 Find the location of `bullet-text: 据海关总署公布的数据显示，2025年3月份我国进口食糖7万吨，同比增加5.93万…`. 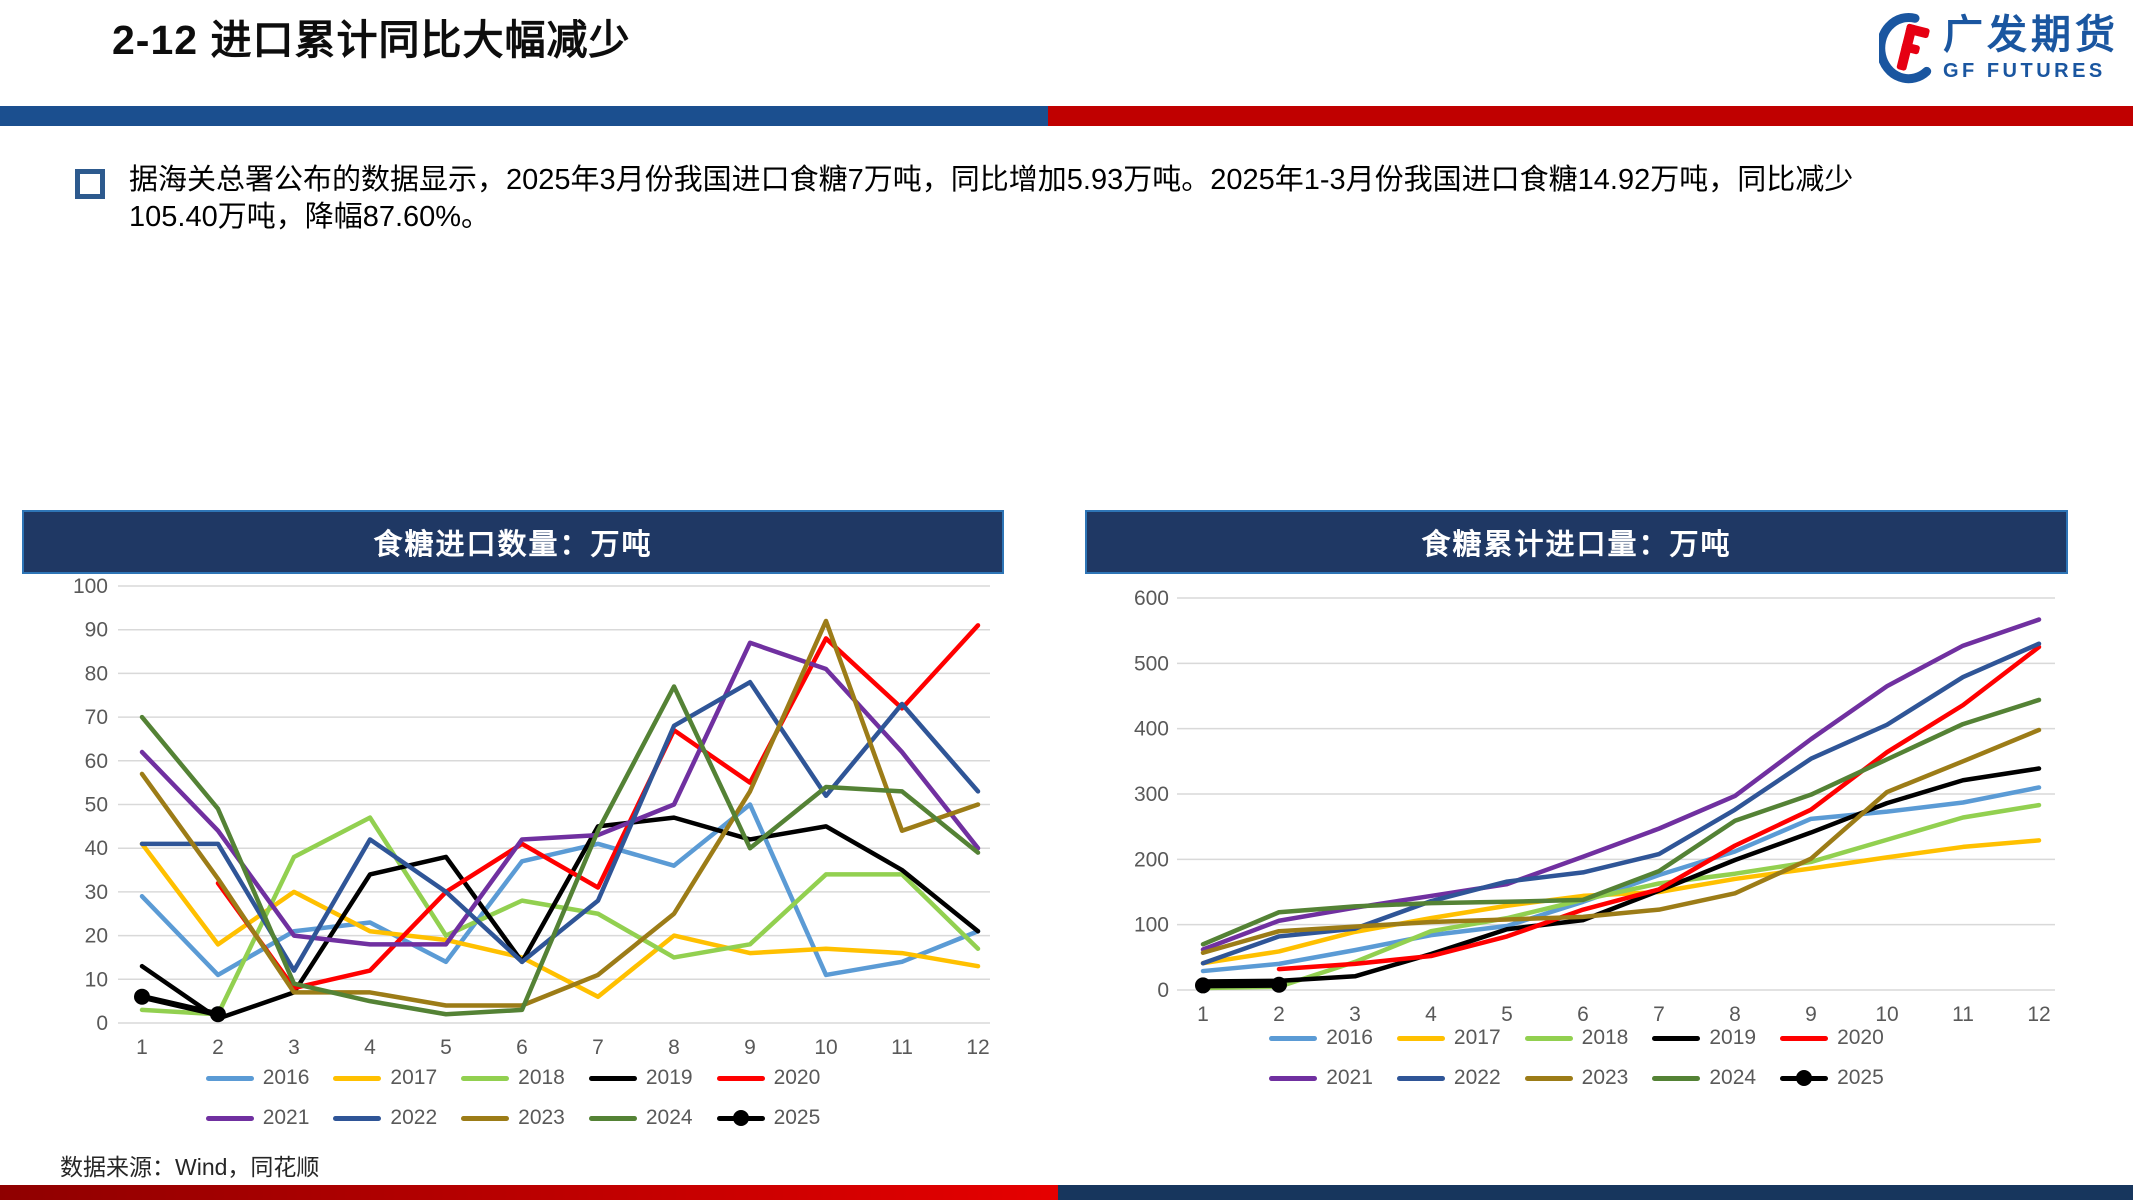

bullet-text: 据海关总署公布的数据显示，2025年3月份我国进口食糖7万吨，同比增加5.93万… is located at coordinates (991, 199).